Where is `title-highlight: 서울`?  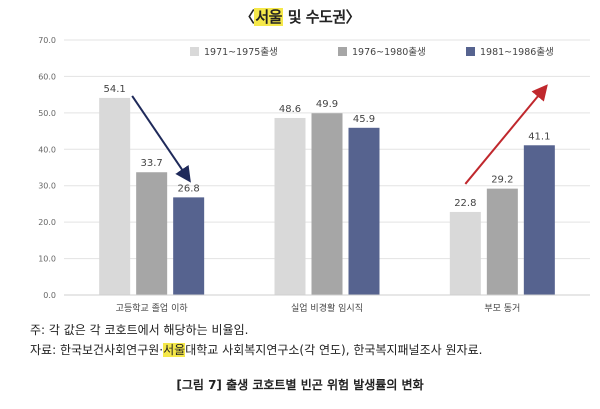 title-highlight: 서울 is located at coordinates (268, 17).